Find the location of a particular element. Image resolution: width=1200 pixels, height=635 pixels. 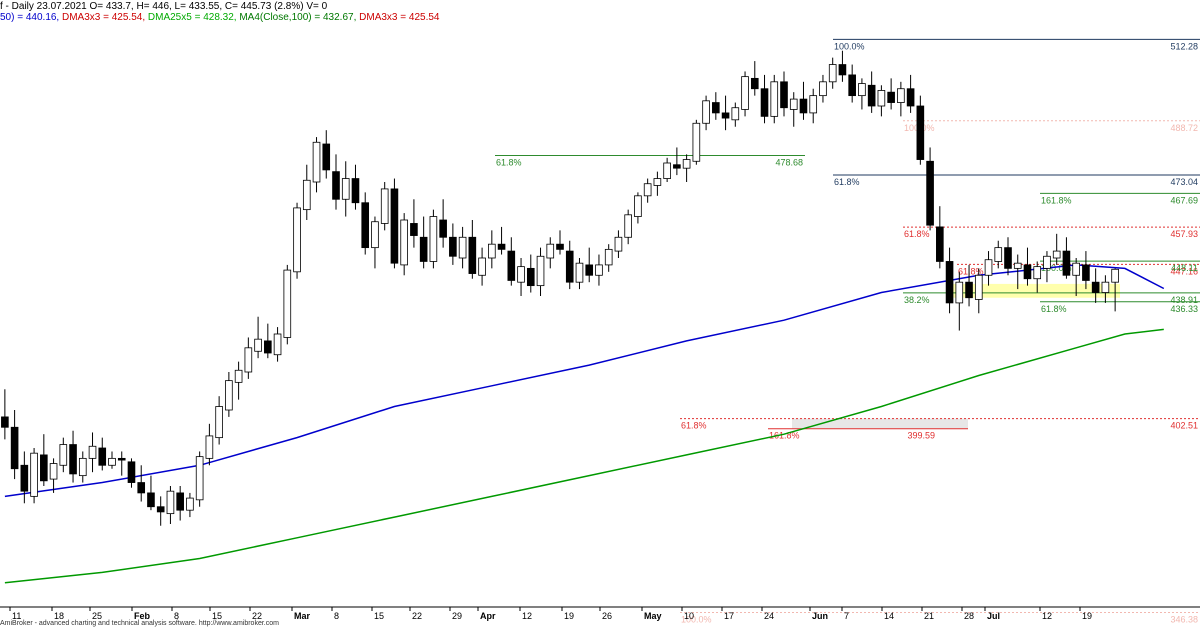

x-axis-tick-label: 8 is located at coordinates (336, 616).